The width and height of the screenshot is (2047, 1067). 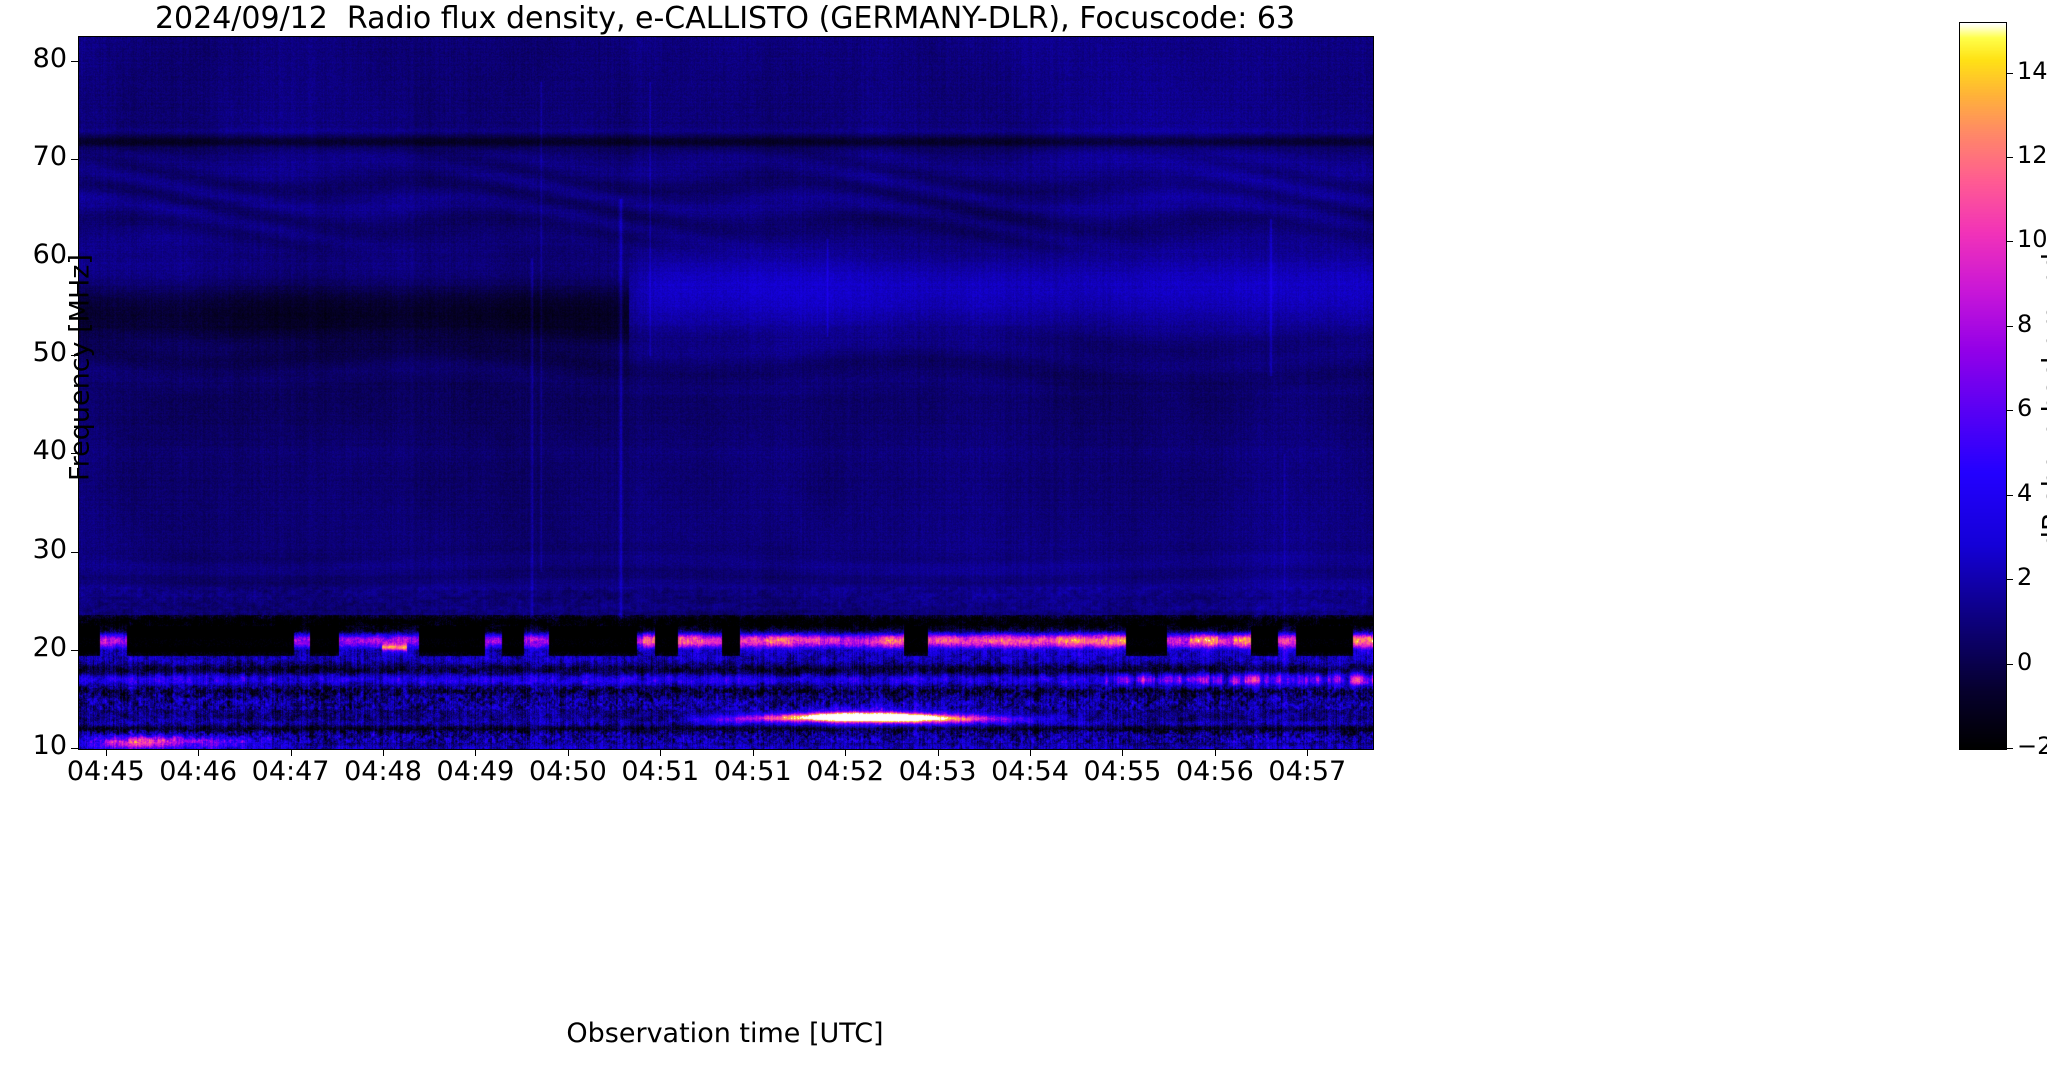 I want to click on colorbar-tick-label: 2, so click(x=2025, y=577).